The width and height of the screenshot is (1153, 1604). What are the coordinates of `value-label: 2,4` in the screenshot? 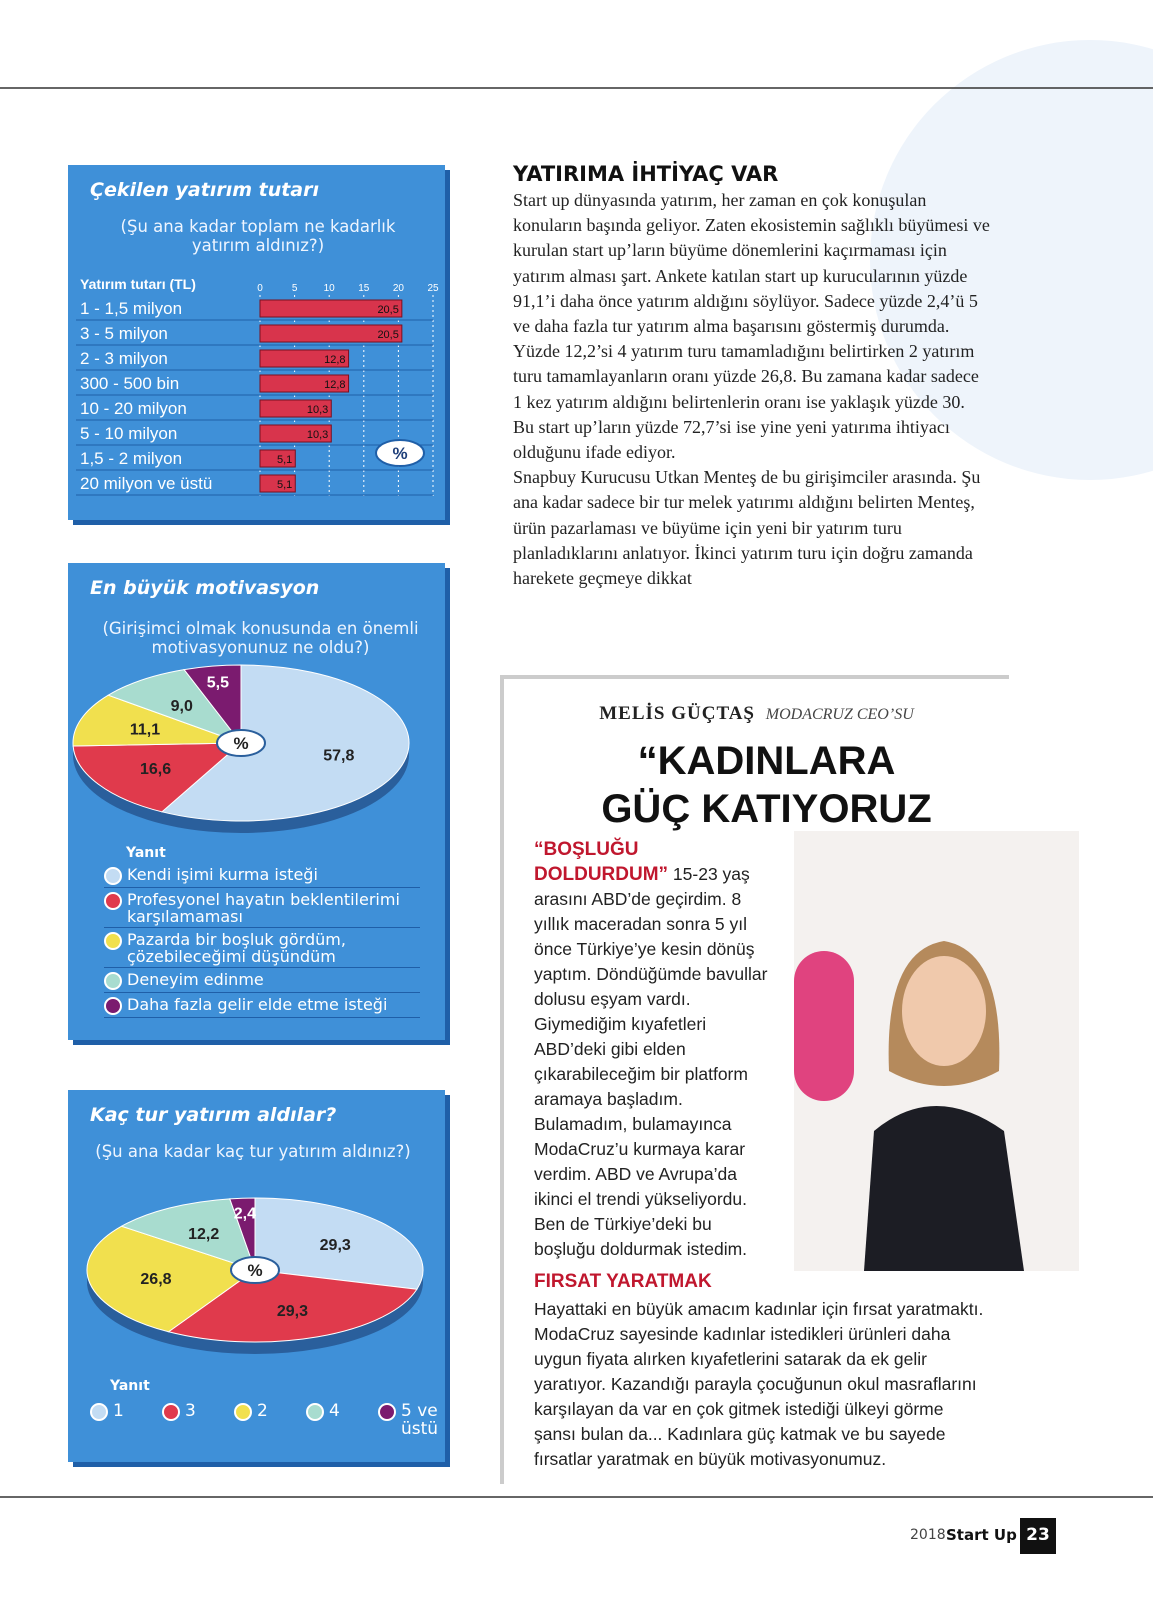 It's located at (245, 1214).